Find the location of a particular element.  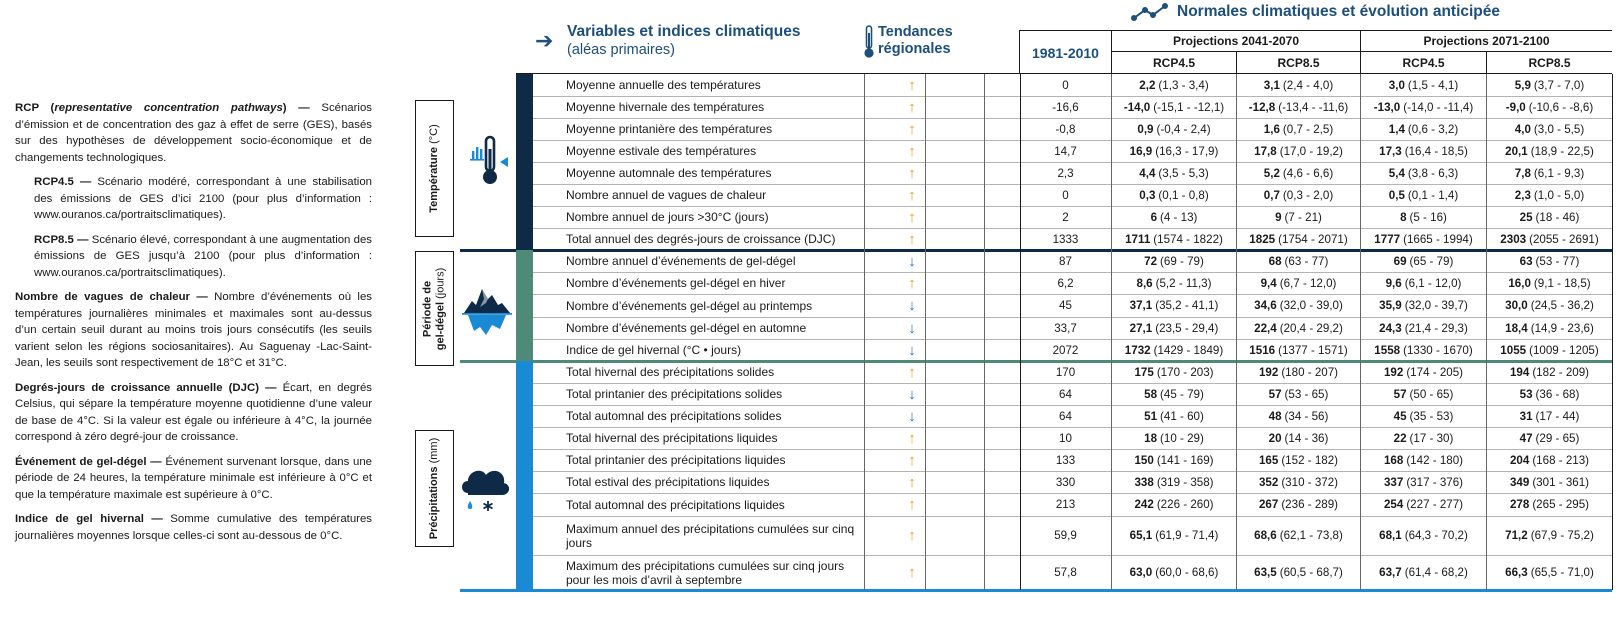

header-left-rule is located at coordinates (1020, 52).